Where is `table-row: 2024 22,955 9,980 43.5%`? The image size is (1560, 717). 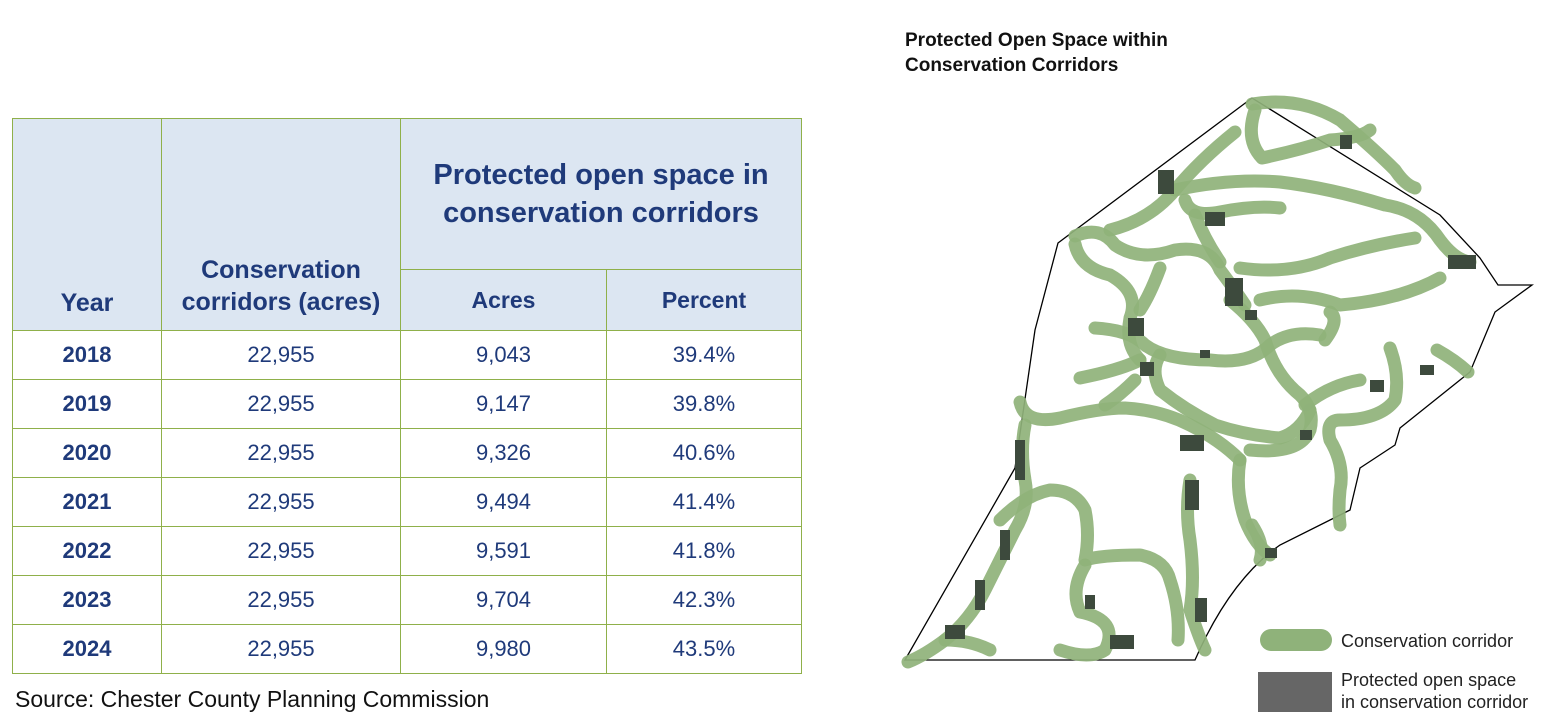
table-row: 2024 22,955 9,980 43.5% is located at coordinates (407, 649).